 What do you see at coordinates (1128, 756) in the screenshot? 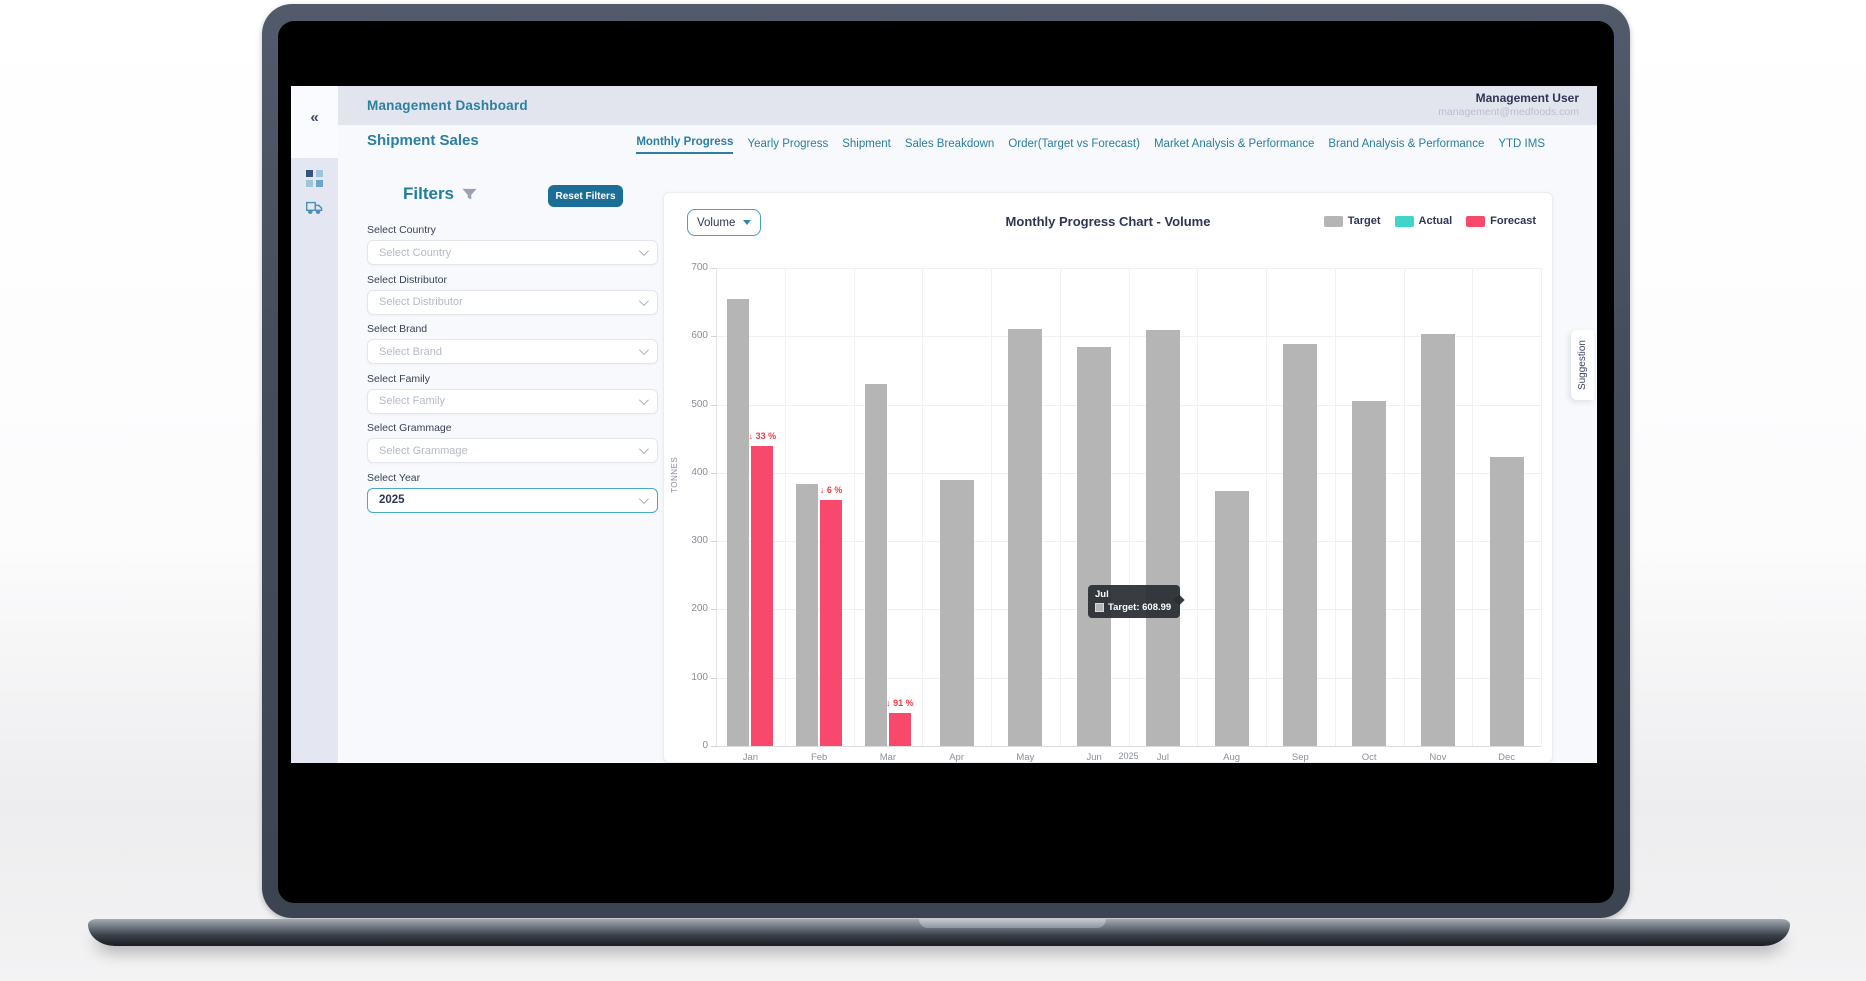
I see `x-axis-year-label: 2025` at bounding box center [1128, 756].